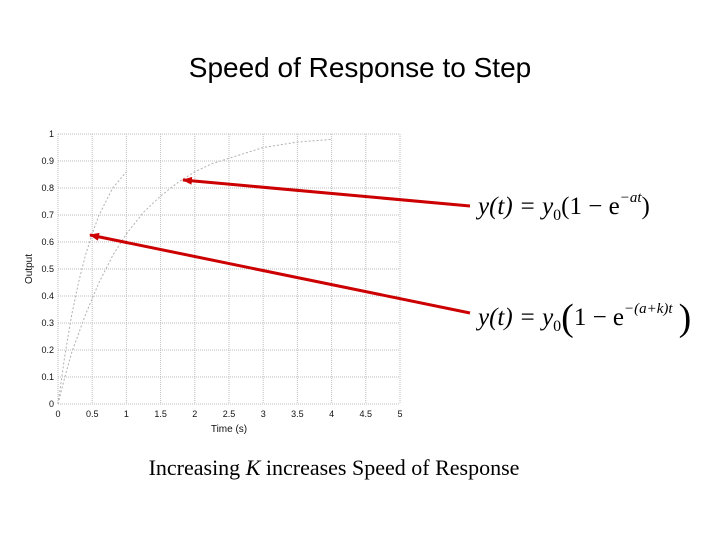 Image resolution: width=720 pixels, height=540 pixels. I want to click on x-tick-label: 1.5, so click(160, 414).